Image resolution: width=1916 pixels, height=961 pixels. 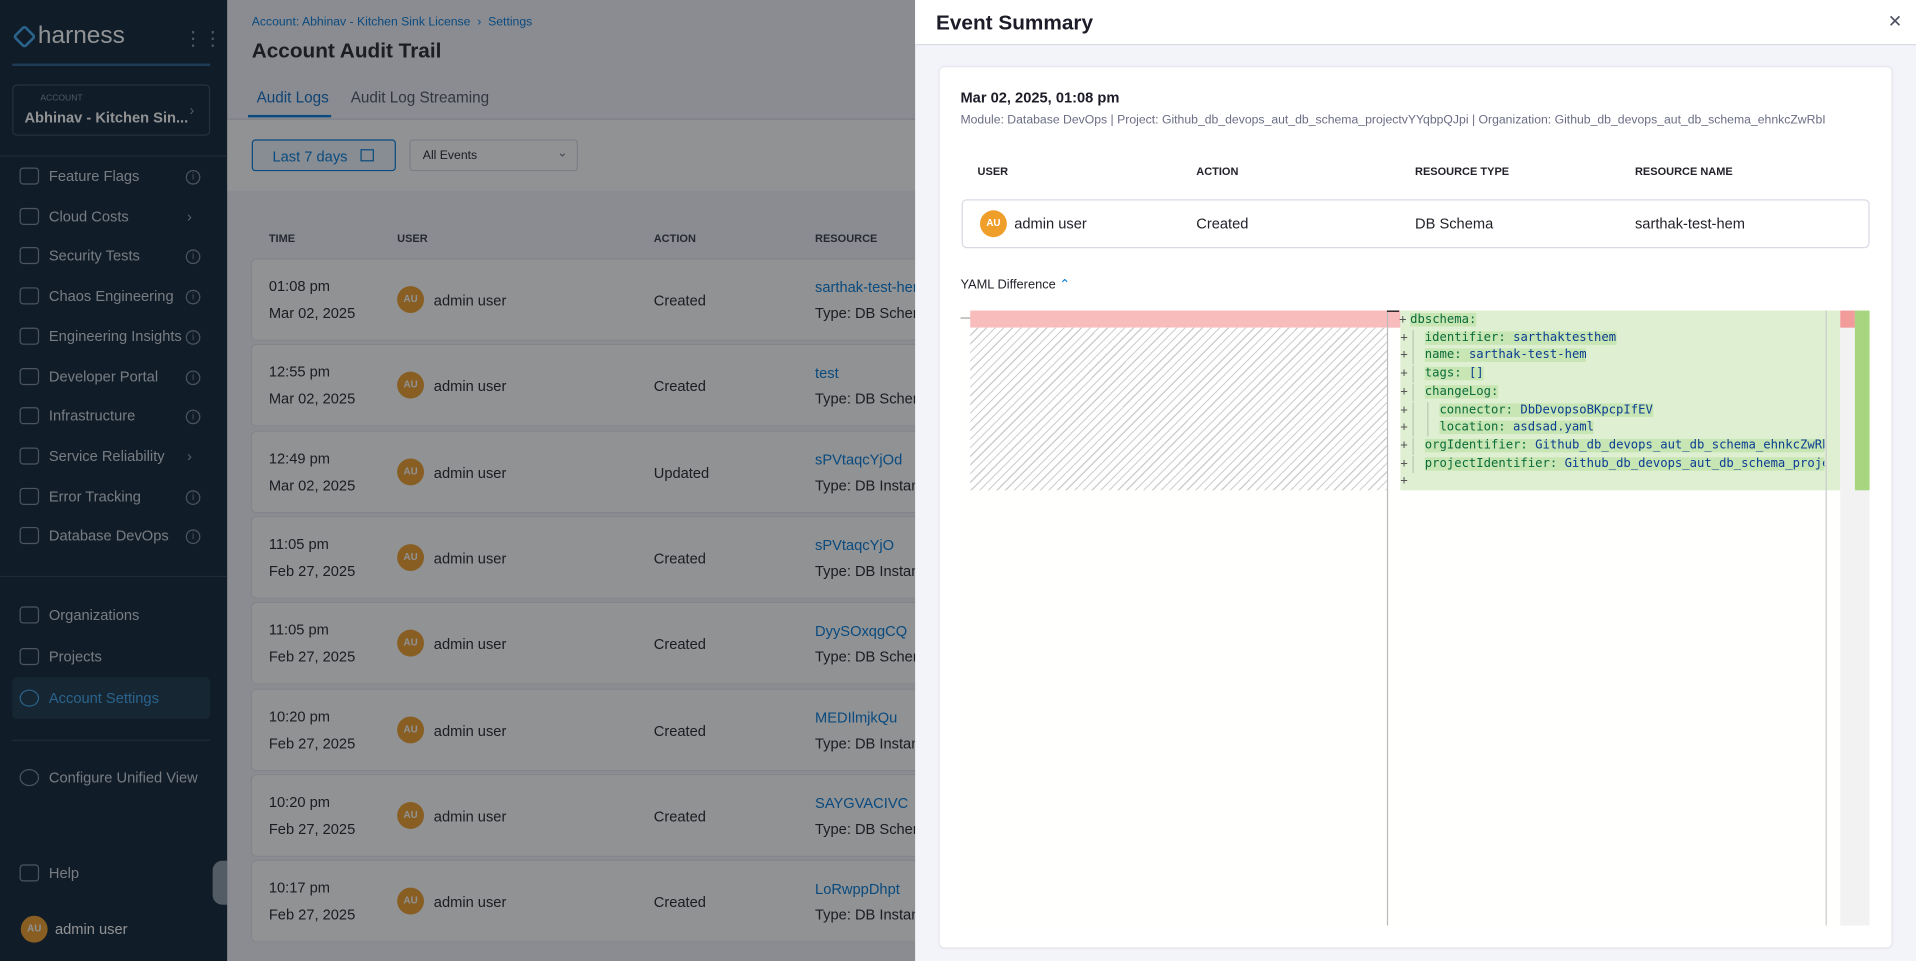 I want to click on user-name: admin user, so click(x=91, y=929).